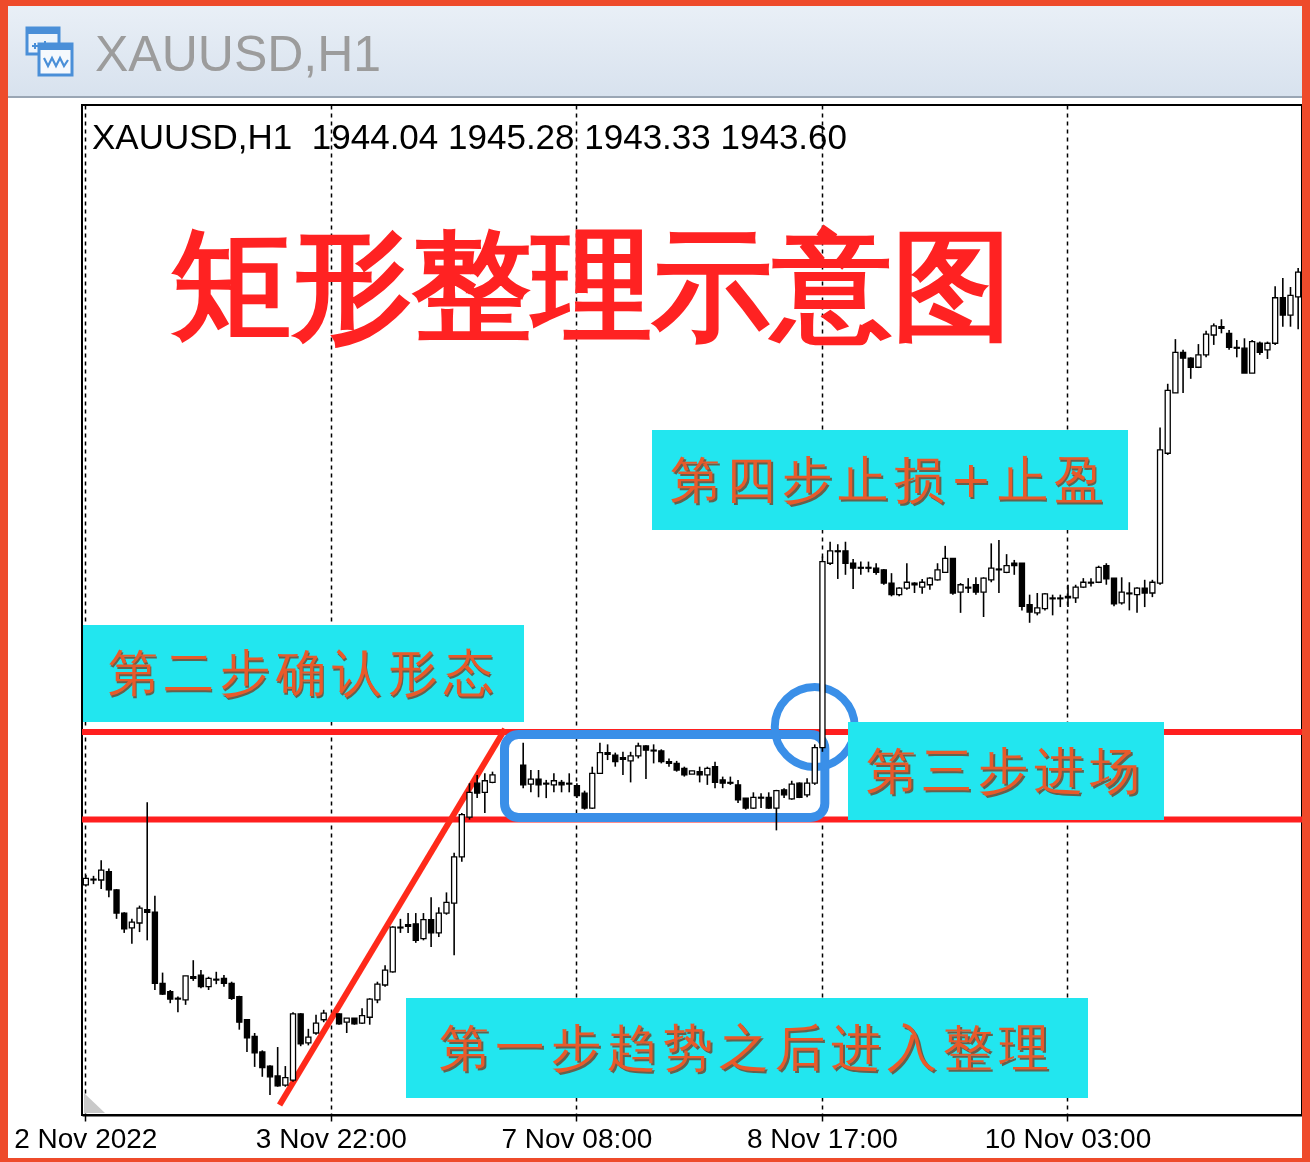  I want to click on annotation: 第四步止损+止盈, so click(890, 479).